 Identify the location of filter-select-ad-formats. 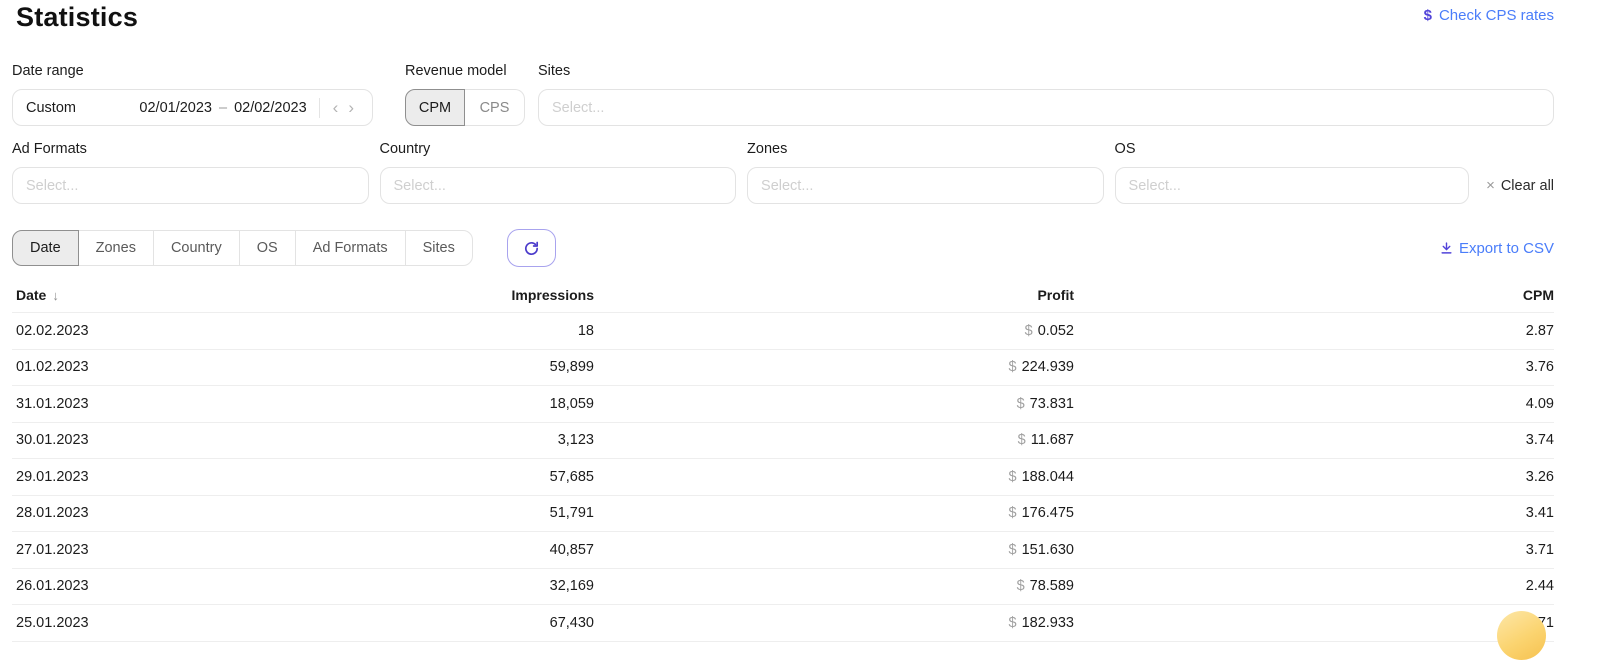
(190, 185).